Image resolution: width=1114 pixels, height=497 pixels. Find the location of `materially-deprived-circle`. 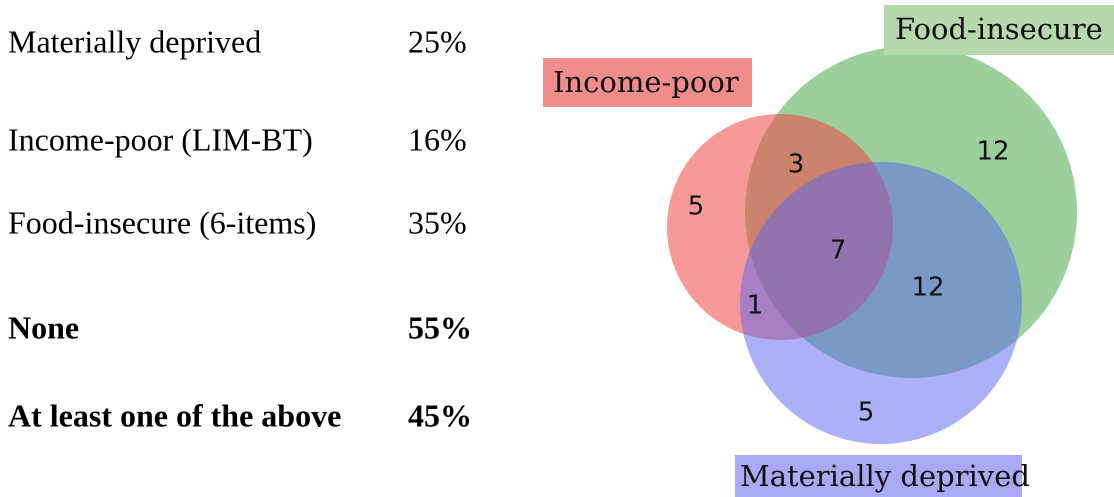

materially-deprived-circle is located at coordinates (881, 303).